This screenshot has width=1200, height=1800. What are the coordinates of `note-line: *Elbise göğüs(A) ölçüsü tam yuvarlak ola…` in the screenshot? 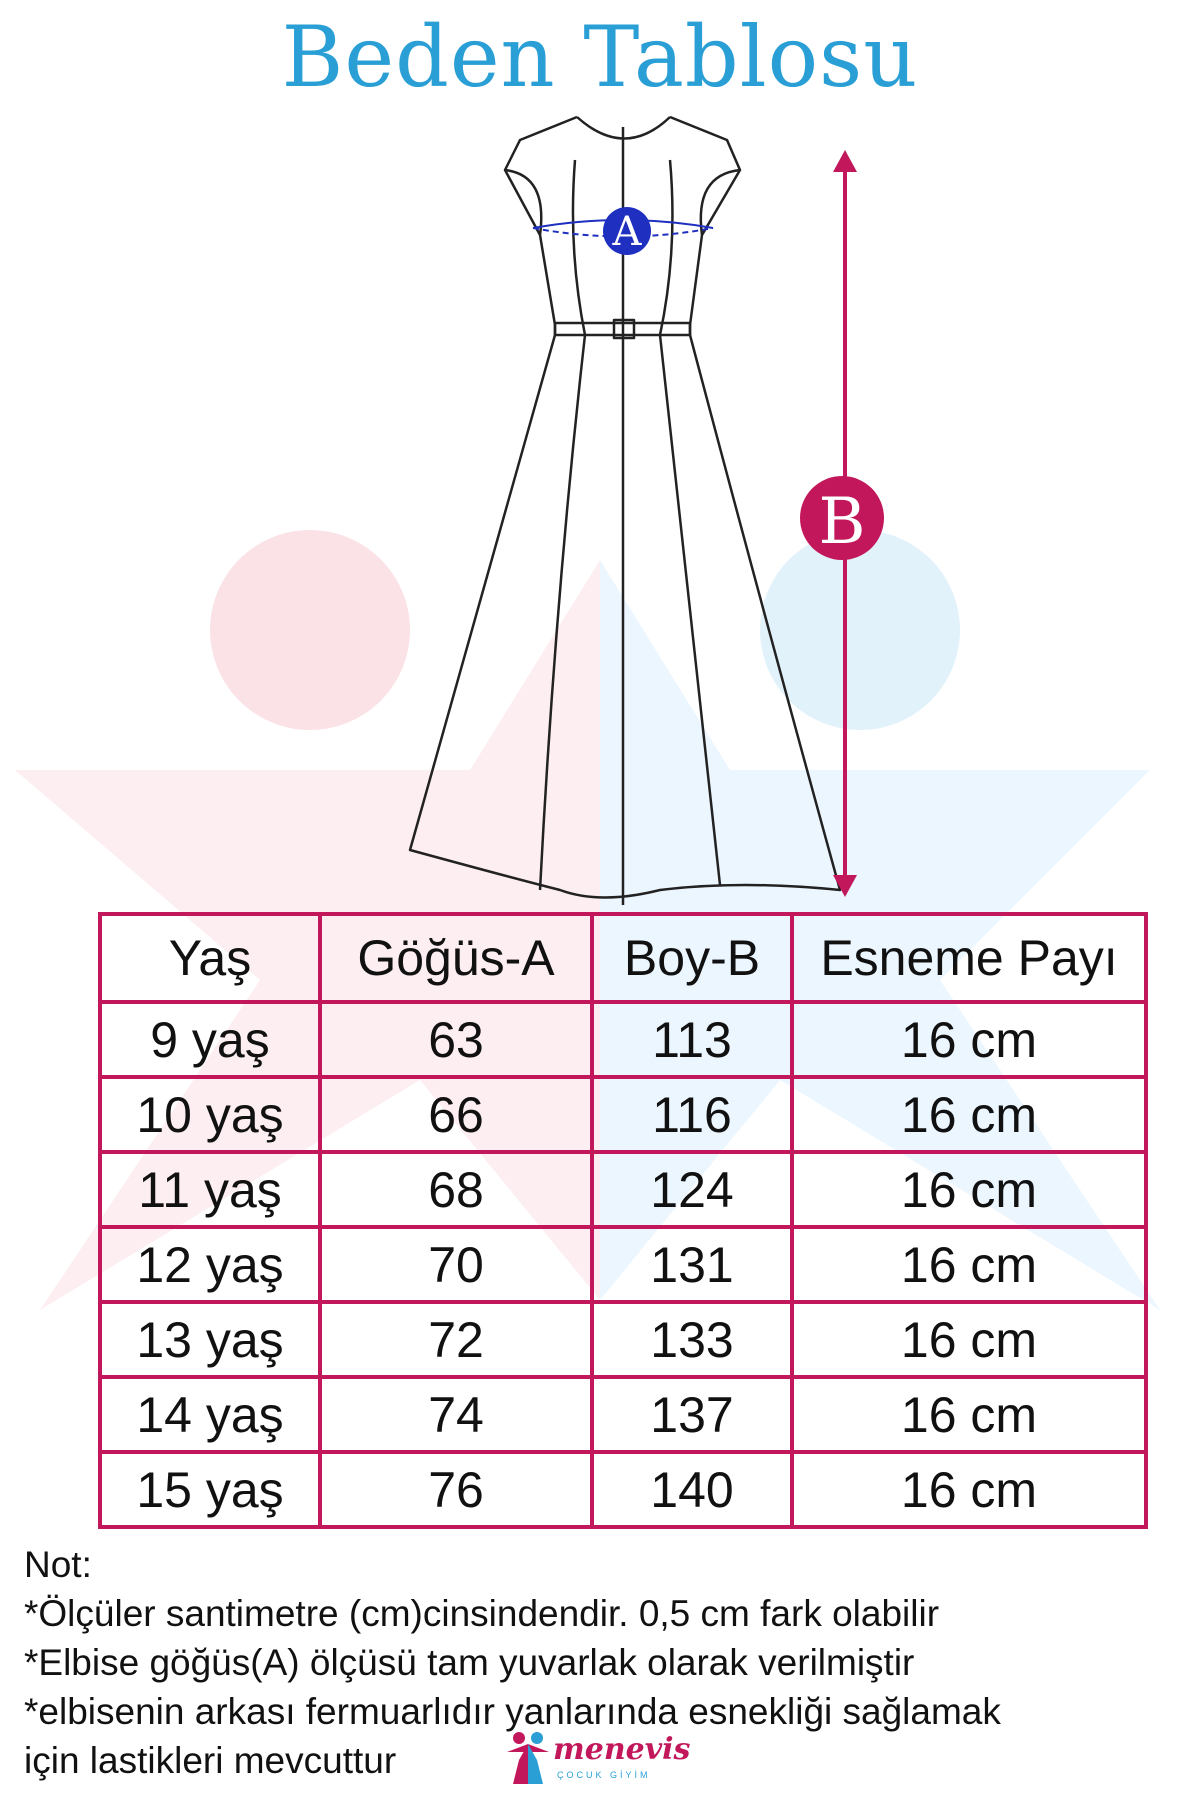 It's located at (469, 1662).